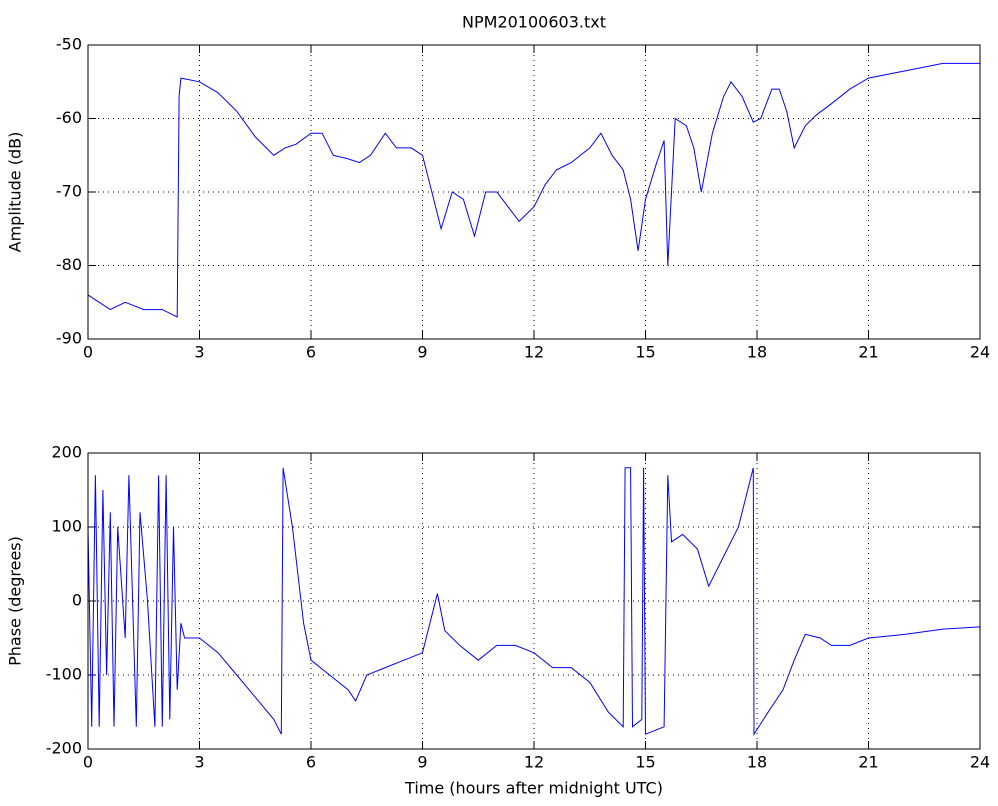 This screenshot has height=806, width=998. Describe the element at coordinates (69, 117) in the screenshot. I see `y-tick-label: -60` at that location.